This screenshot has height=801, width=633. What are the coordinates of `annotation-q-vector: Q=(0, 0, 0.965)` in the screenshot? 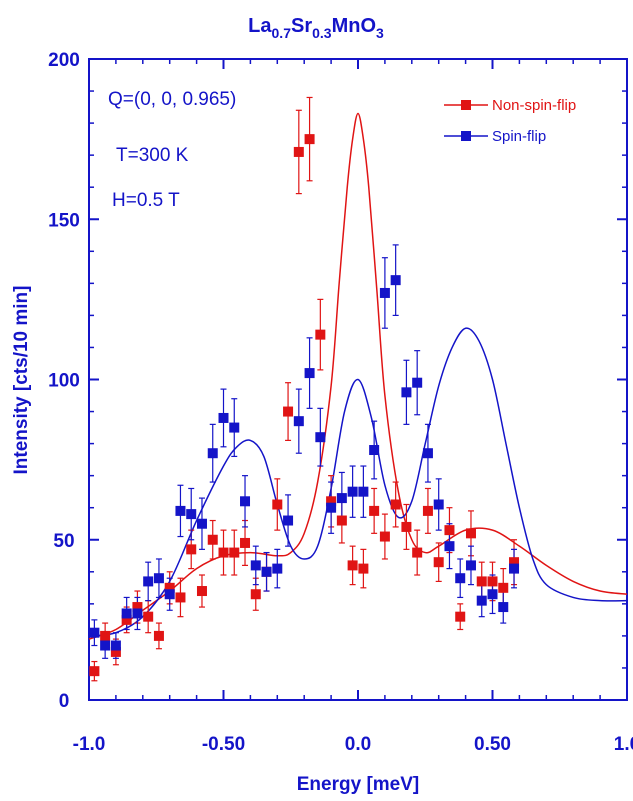 It's located at (172, 99).